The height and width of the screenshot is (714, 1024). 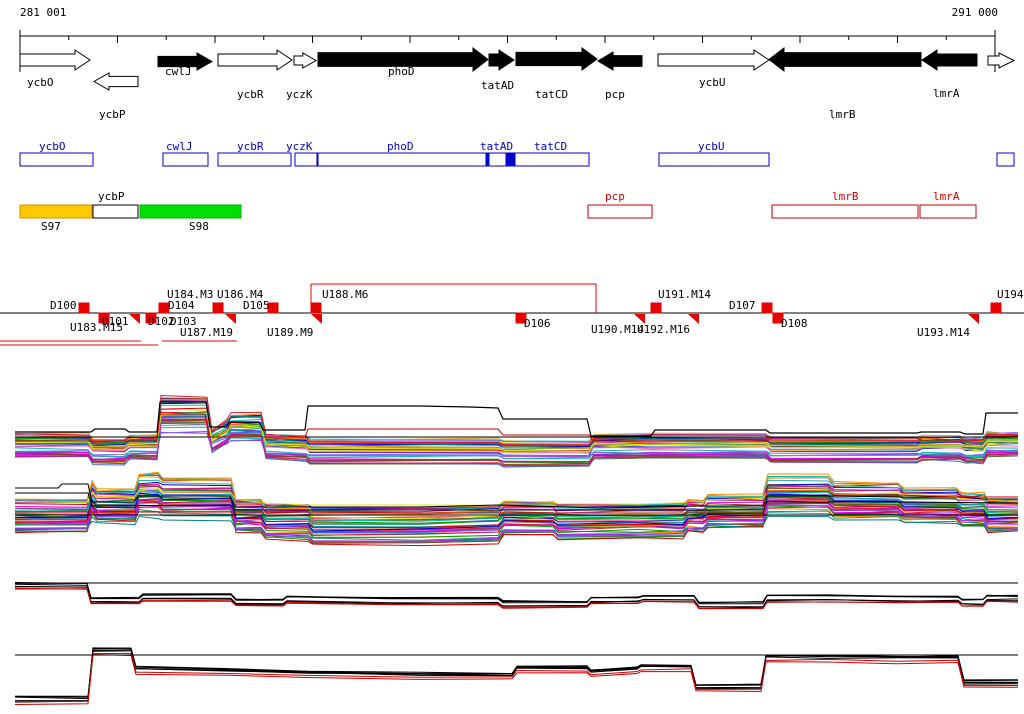 What do you see at coordinates (946, 93) in the screenshot?
I see `gene-label-lmrA: lmrA` at bounding box center [946, 93].